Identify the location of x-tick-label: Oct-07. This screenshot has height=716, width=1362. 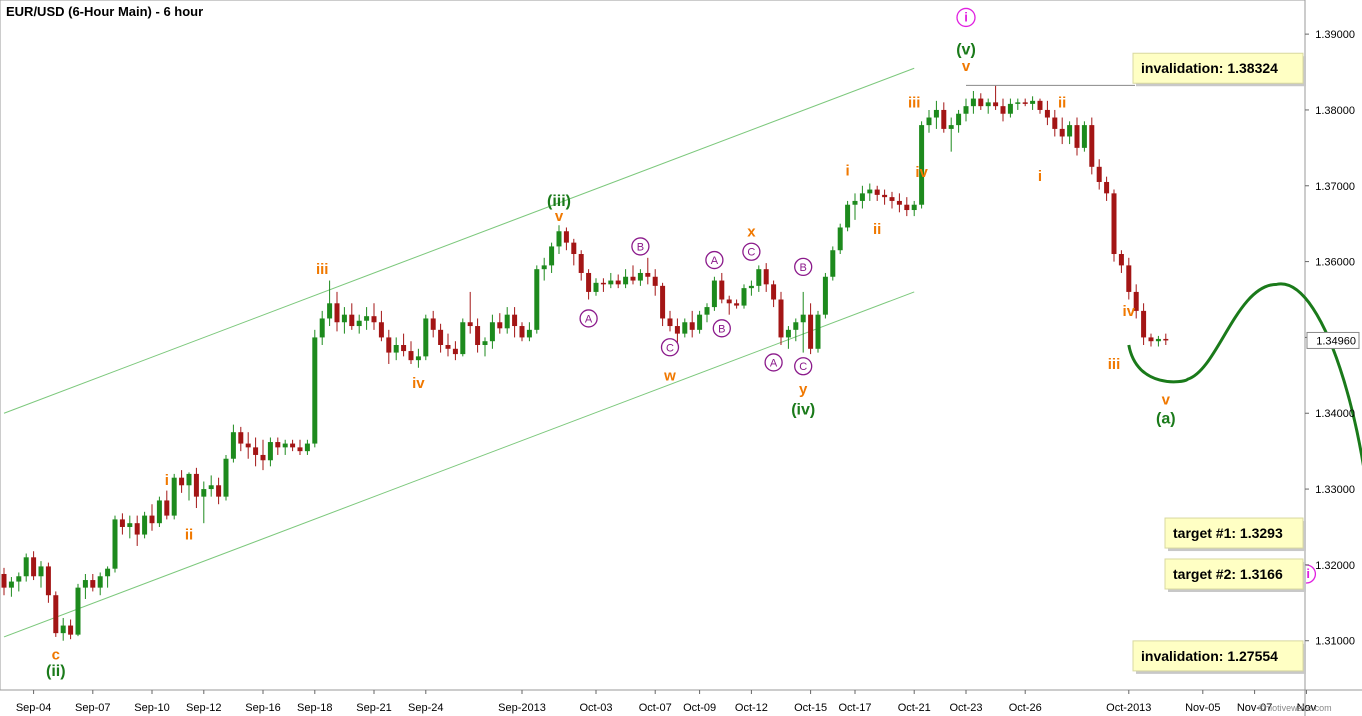
(655, 708).